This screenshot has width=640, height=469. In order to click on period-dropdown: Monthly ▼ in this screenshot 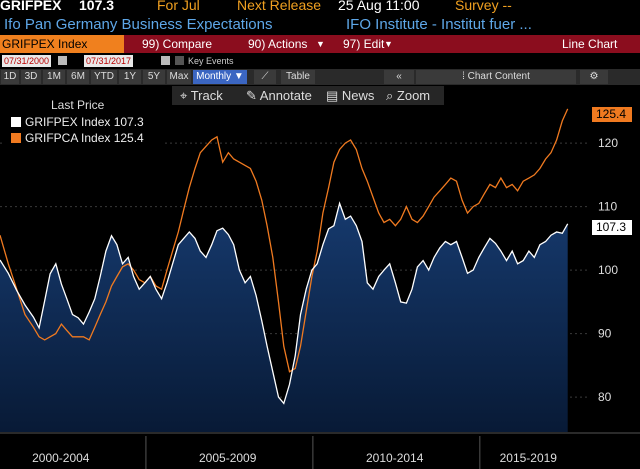, I will do `click(220, 77)`.